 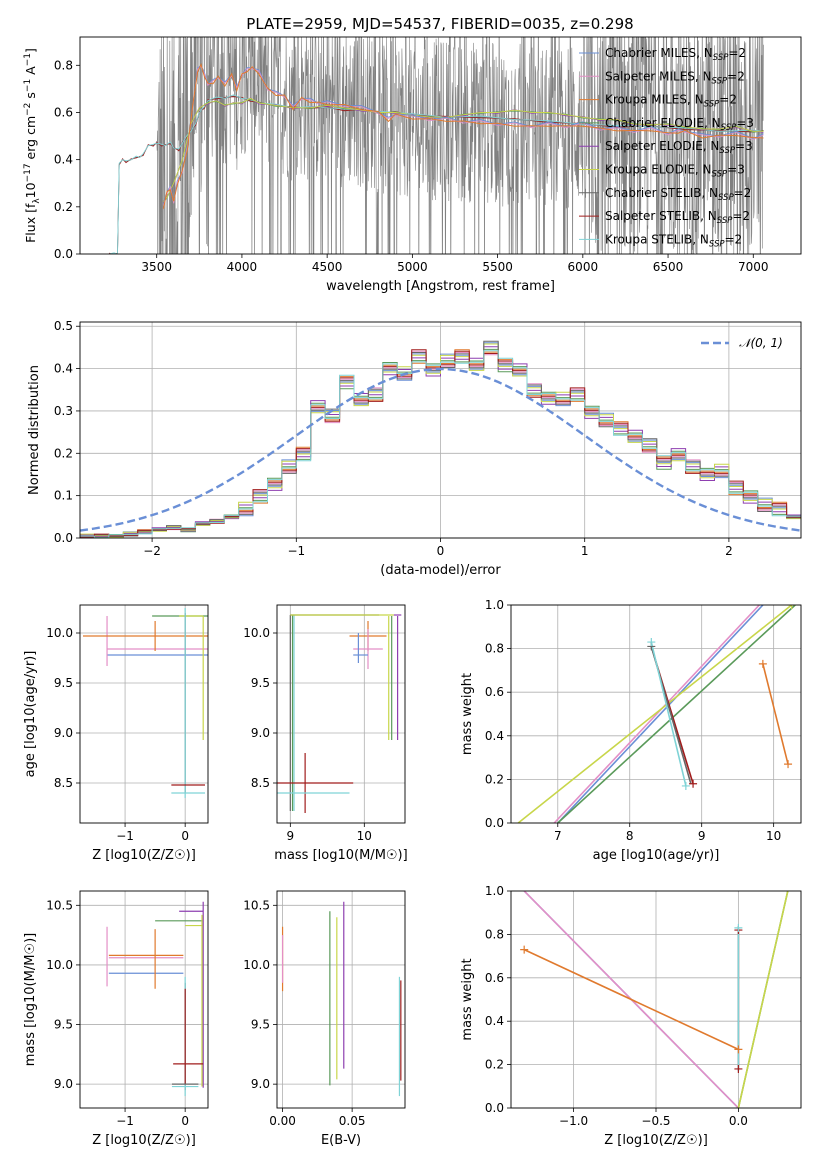 I want to click on x-tick-label: 0.00, so click(x=282, y=1121).